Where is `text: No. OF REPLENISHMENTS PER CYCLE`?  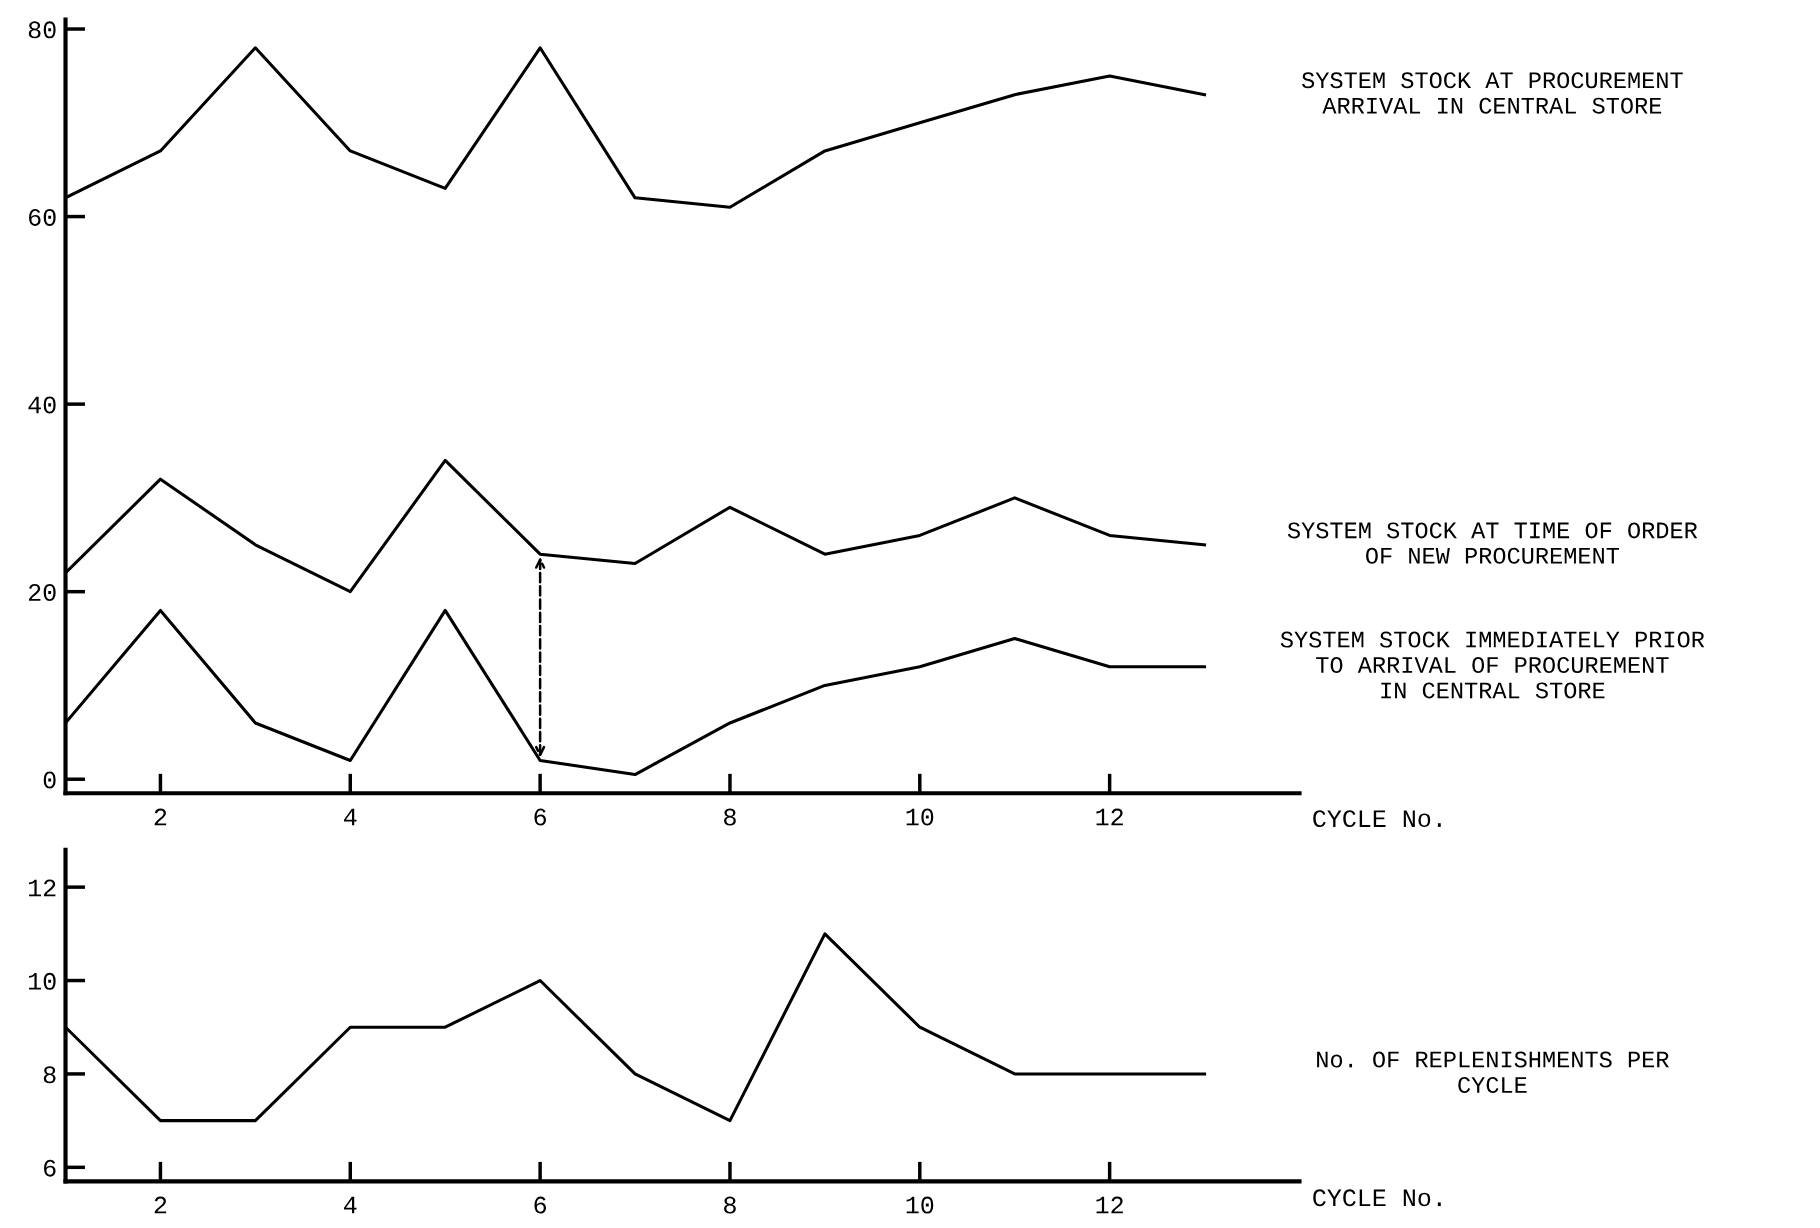 text: No. OF REPLENISHMENTS PER CYCLE is located at coordinates (1493, 1072).